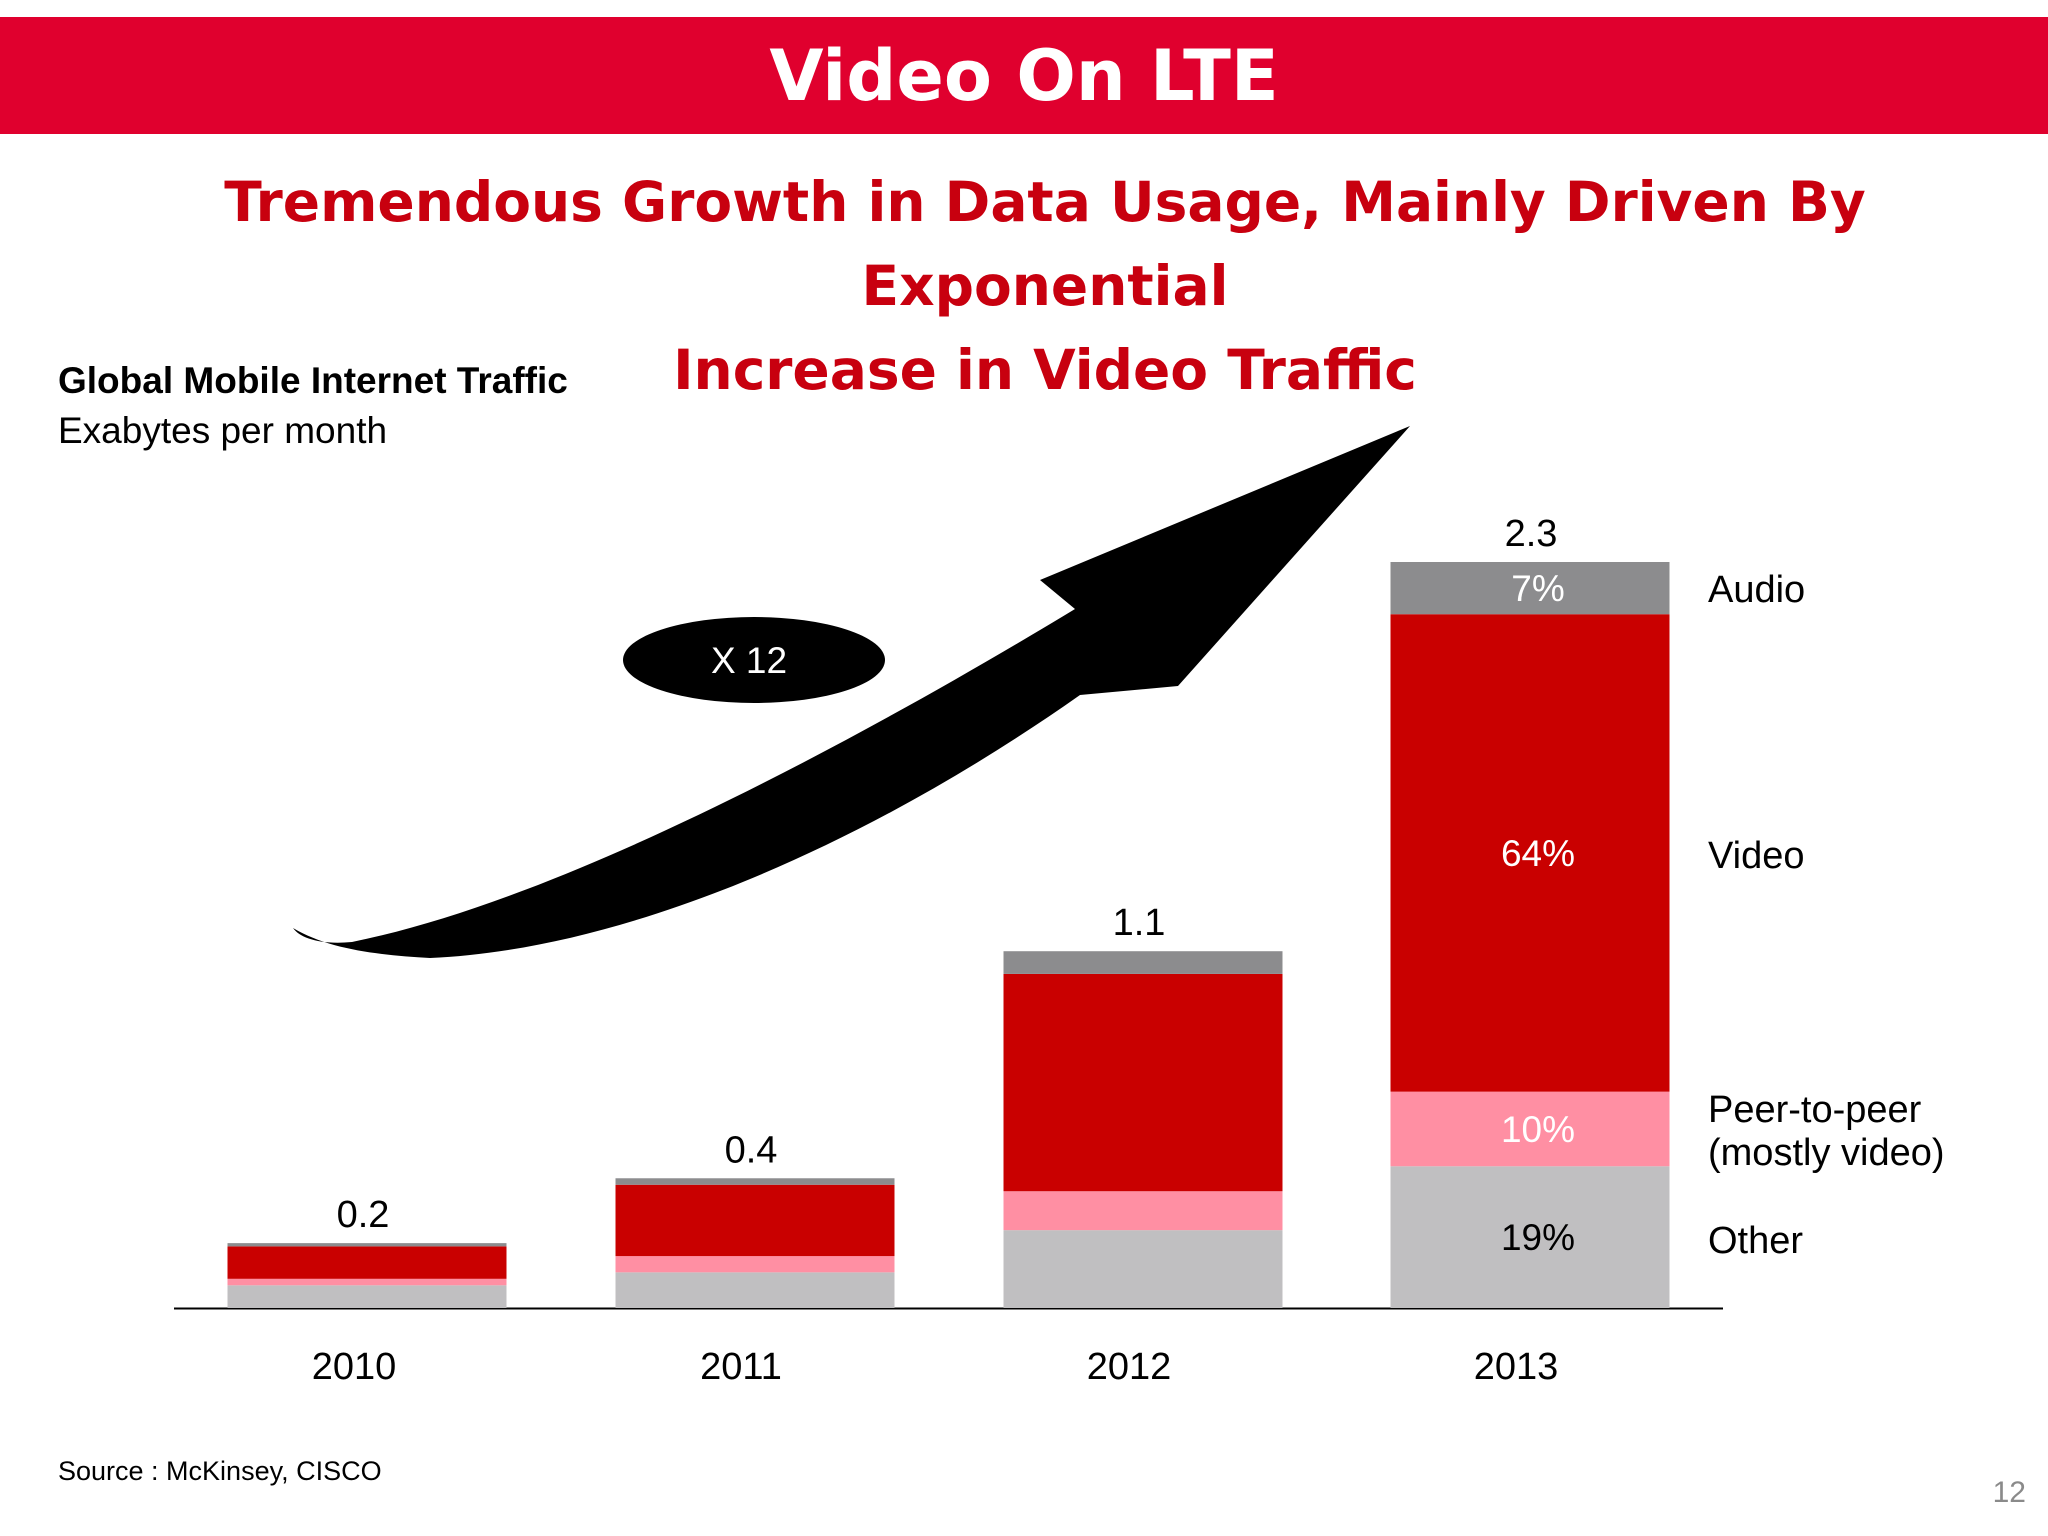 Image resolution: width=2048 pixels, height=1536 pixels. Describe the element at coordinates (1538, 1129) in the screenshot. I see `segment-label-peer-to-peer-2013: 10%` at that location.